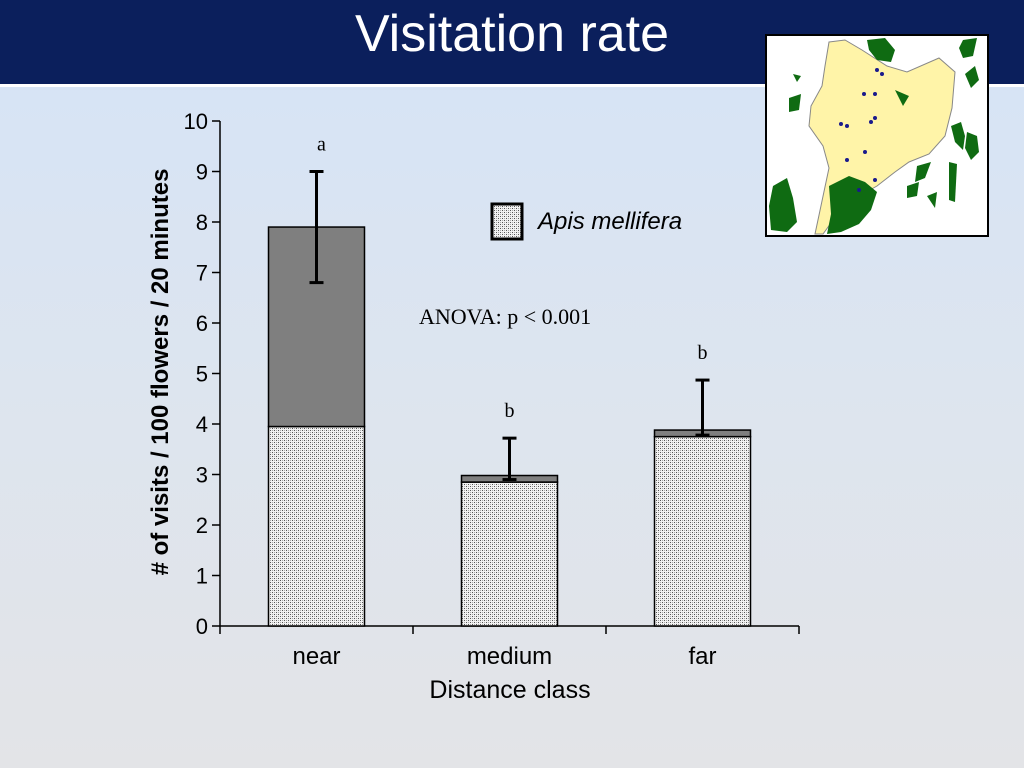 The width and height of the screenshot is (1024, 768). What do you see at coordinates (609, 221) in the screenshot?
I see `legend-label: Apis mellifera` at bounding box center [609, 221].